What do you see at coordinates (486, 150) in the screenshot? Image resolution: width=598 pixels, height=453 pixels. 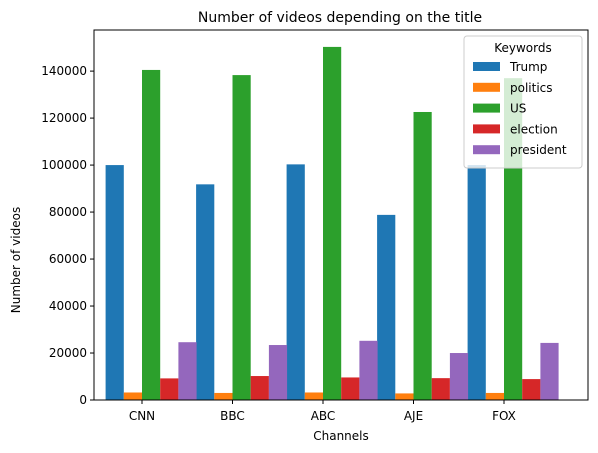 I see `legend-swatch-president` at bounding box center [486, 150].